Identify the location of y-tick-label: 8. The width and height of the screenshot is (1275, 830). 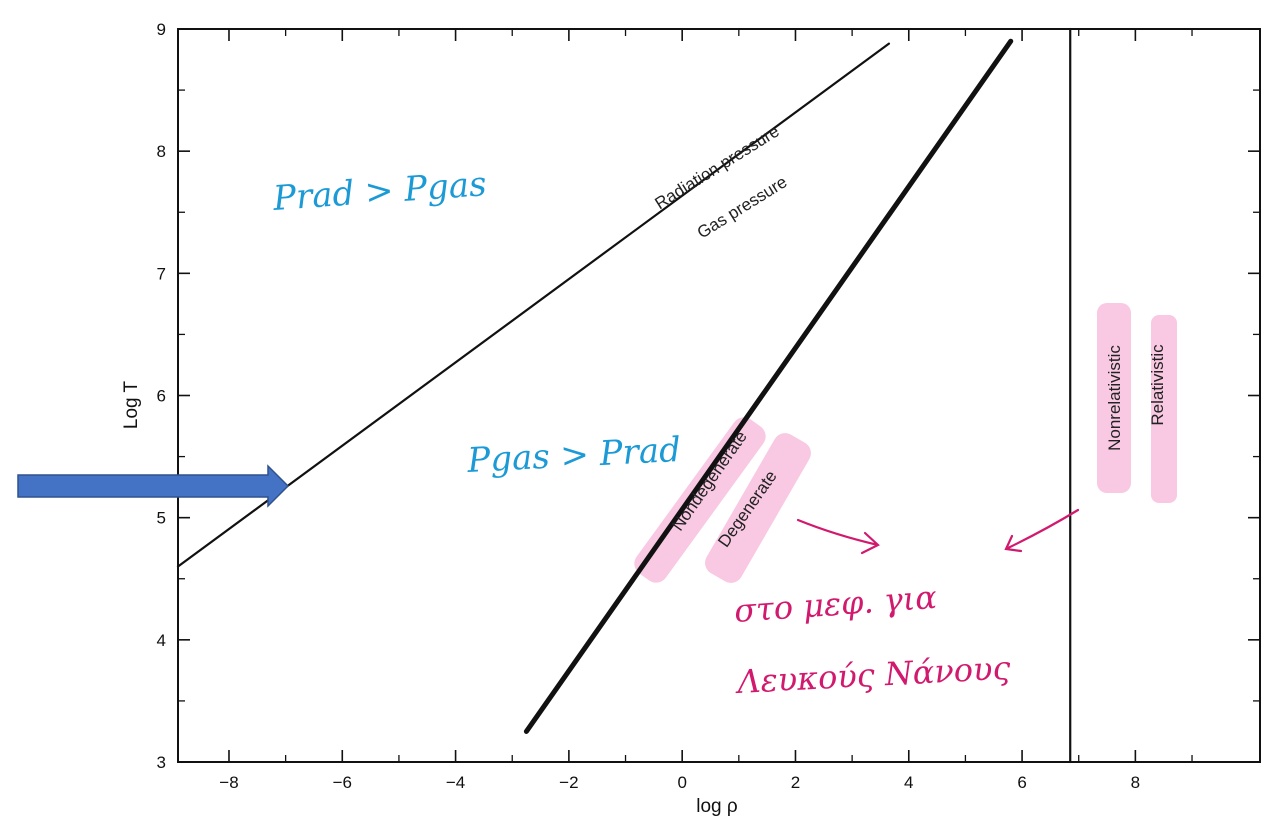
(161, 151).